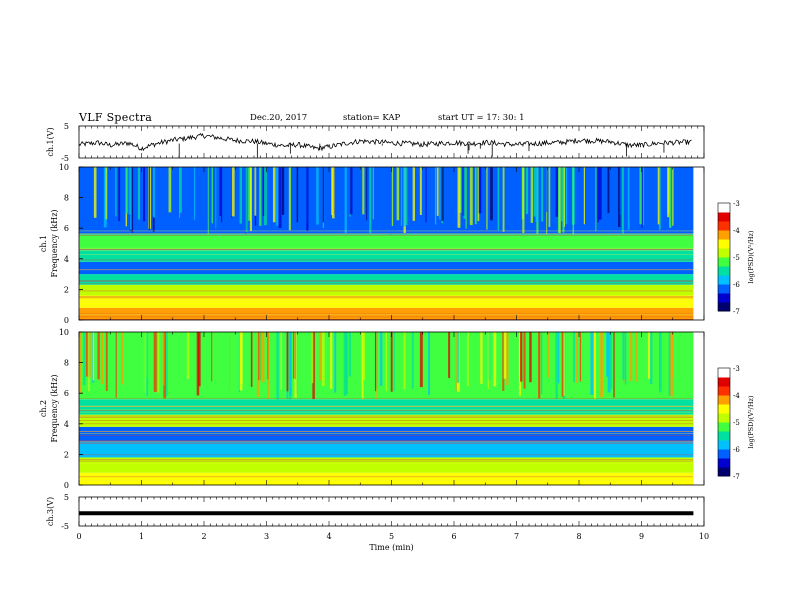 The image size is (792, 612). I want to click on xtick-label: 4, so click(328, 536).